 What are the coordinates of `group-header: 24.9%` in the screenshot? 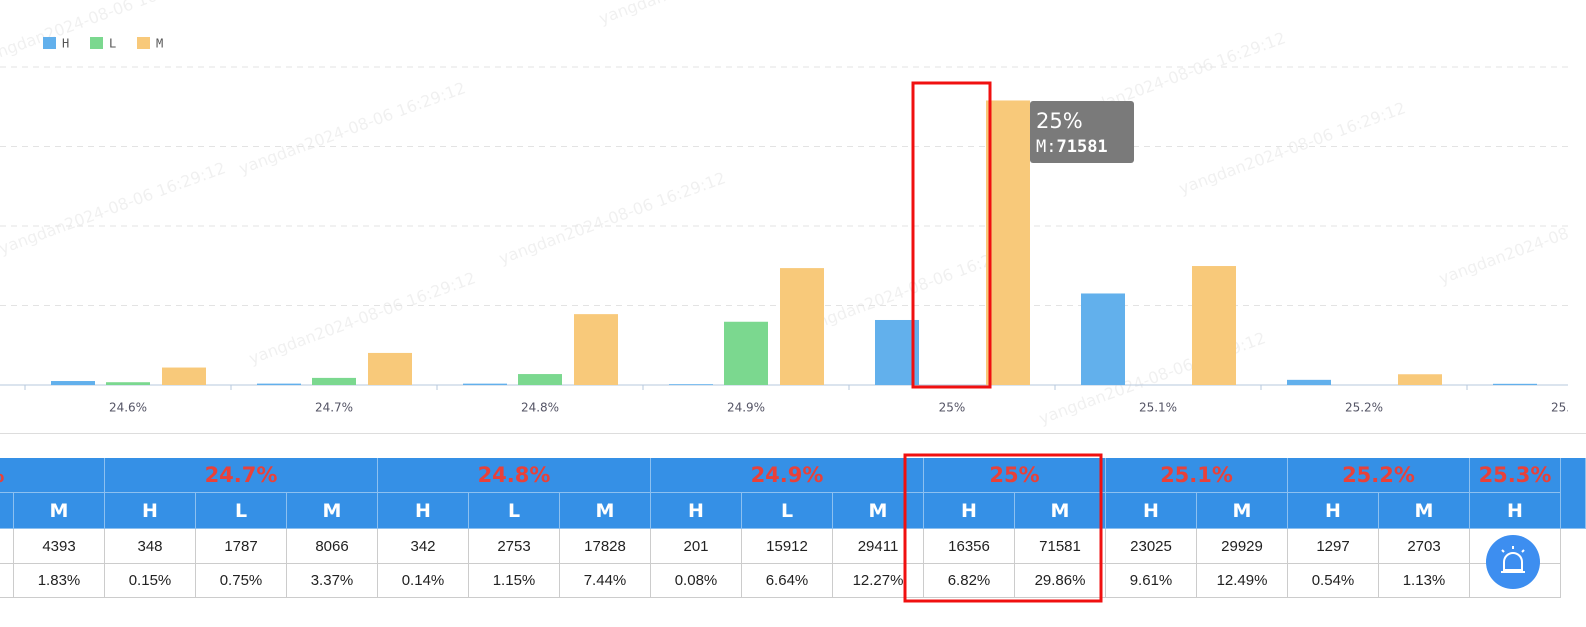 It's located at (787, 475).